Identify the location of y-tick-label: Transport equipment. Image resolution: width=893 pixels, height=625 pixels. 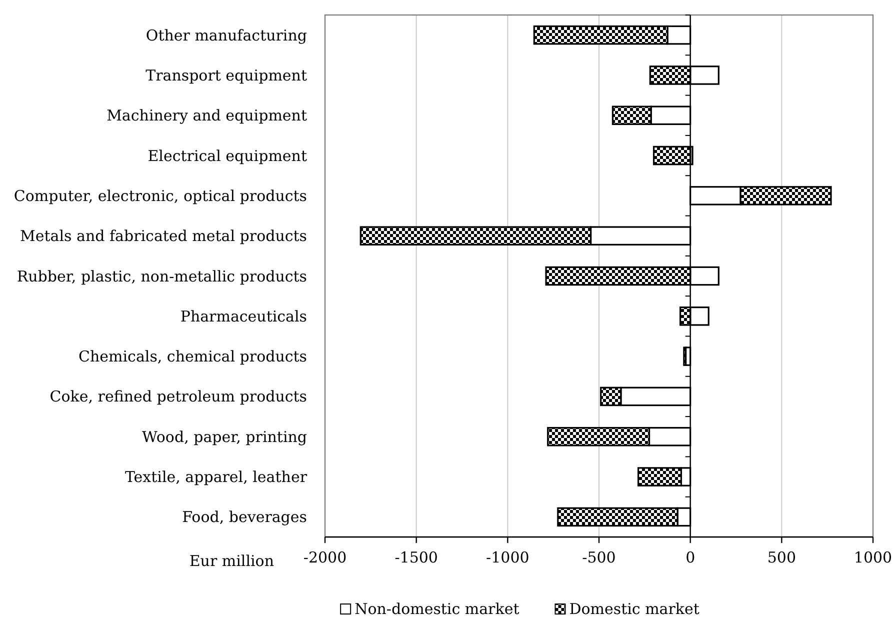
(226, 75).